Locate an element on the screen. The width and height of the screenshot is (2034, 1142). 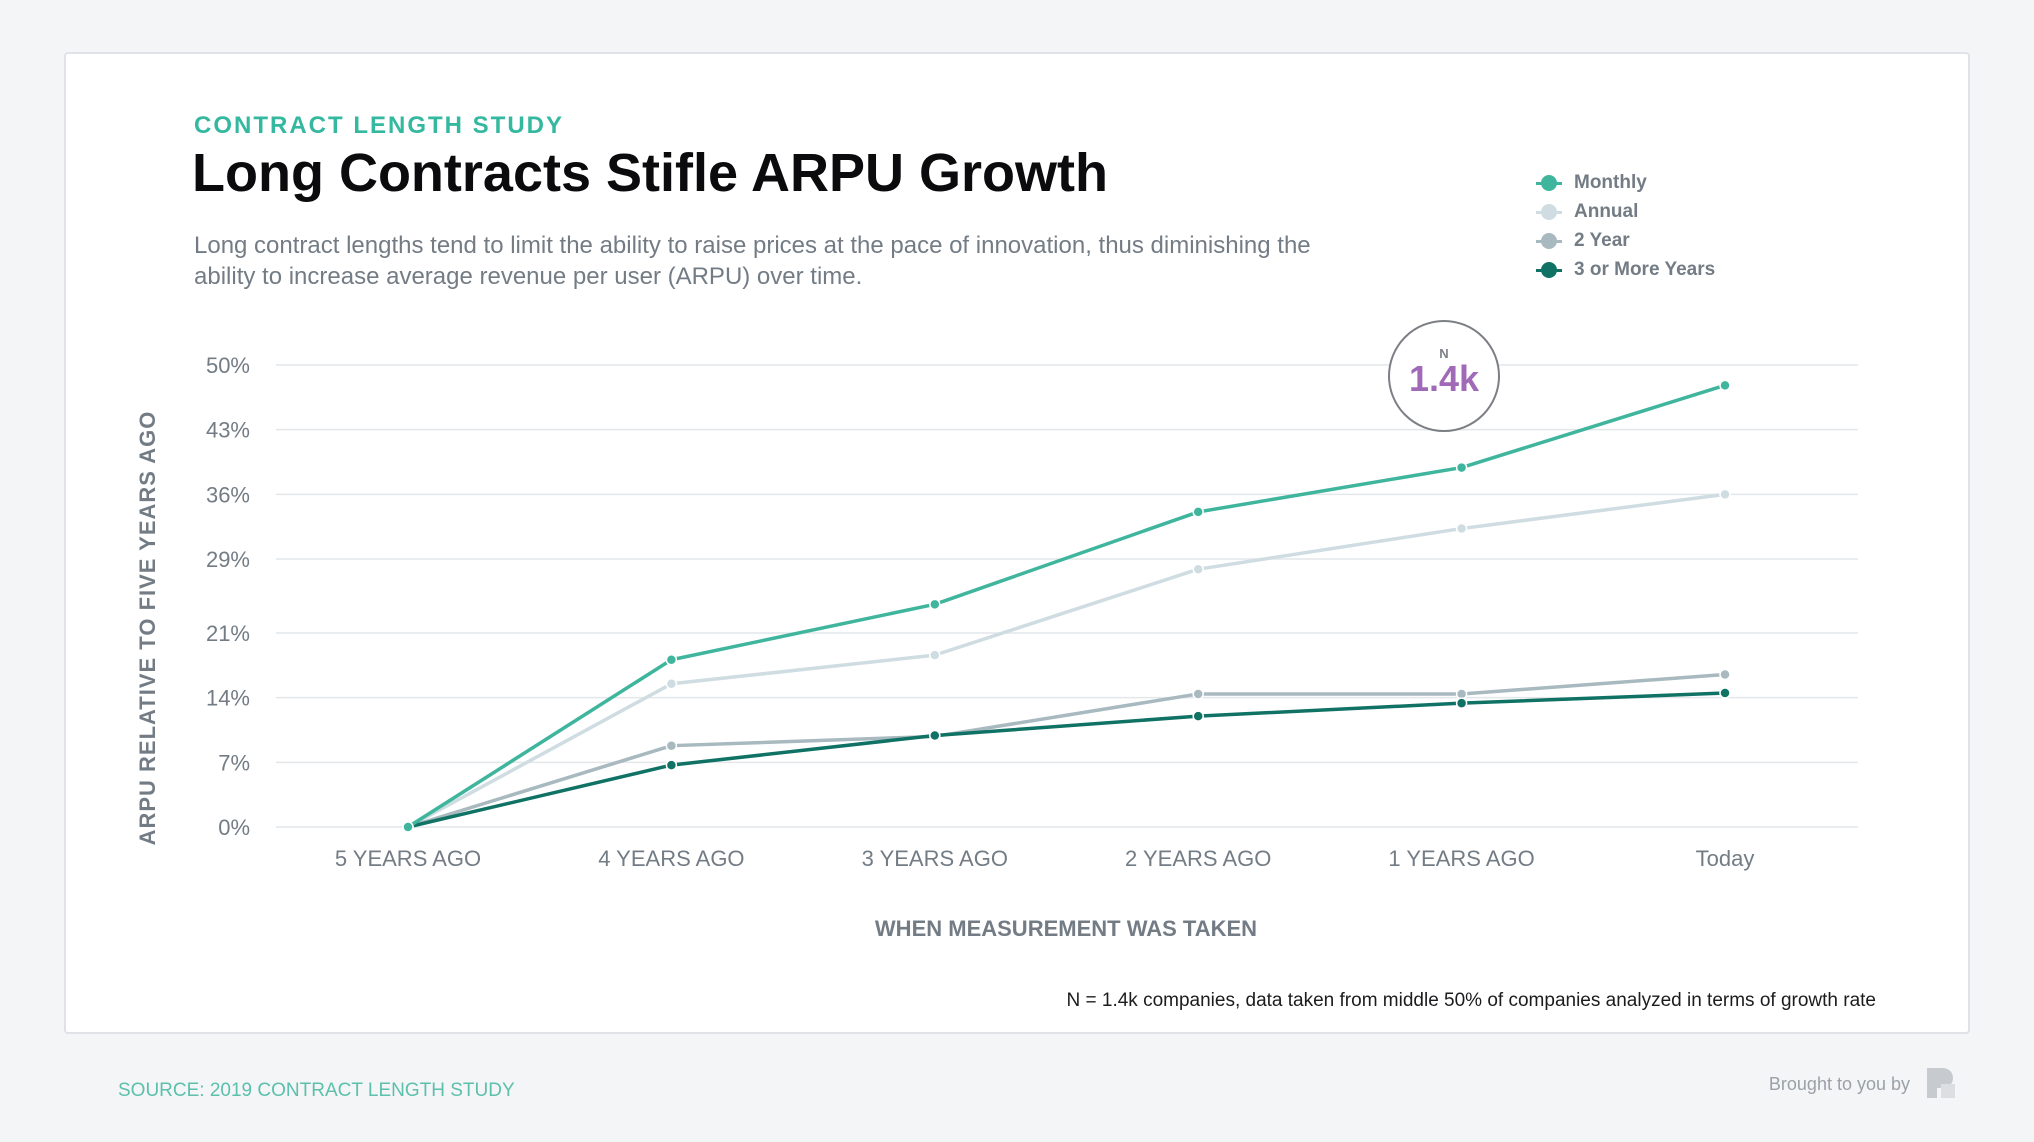
sample-size-label: N is located at coordinates (1444, 353).